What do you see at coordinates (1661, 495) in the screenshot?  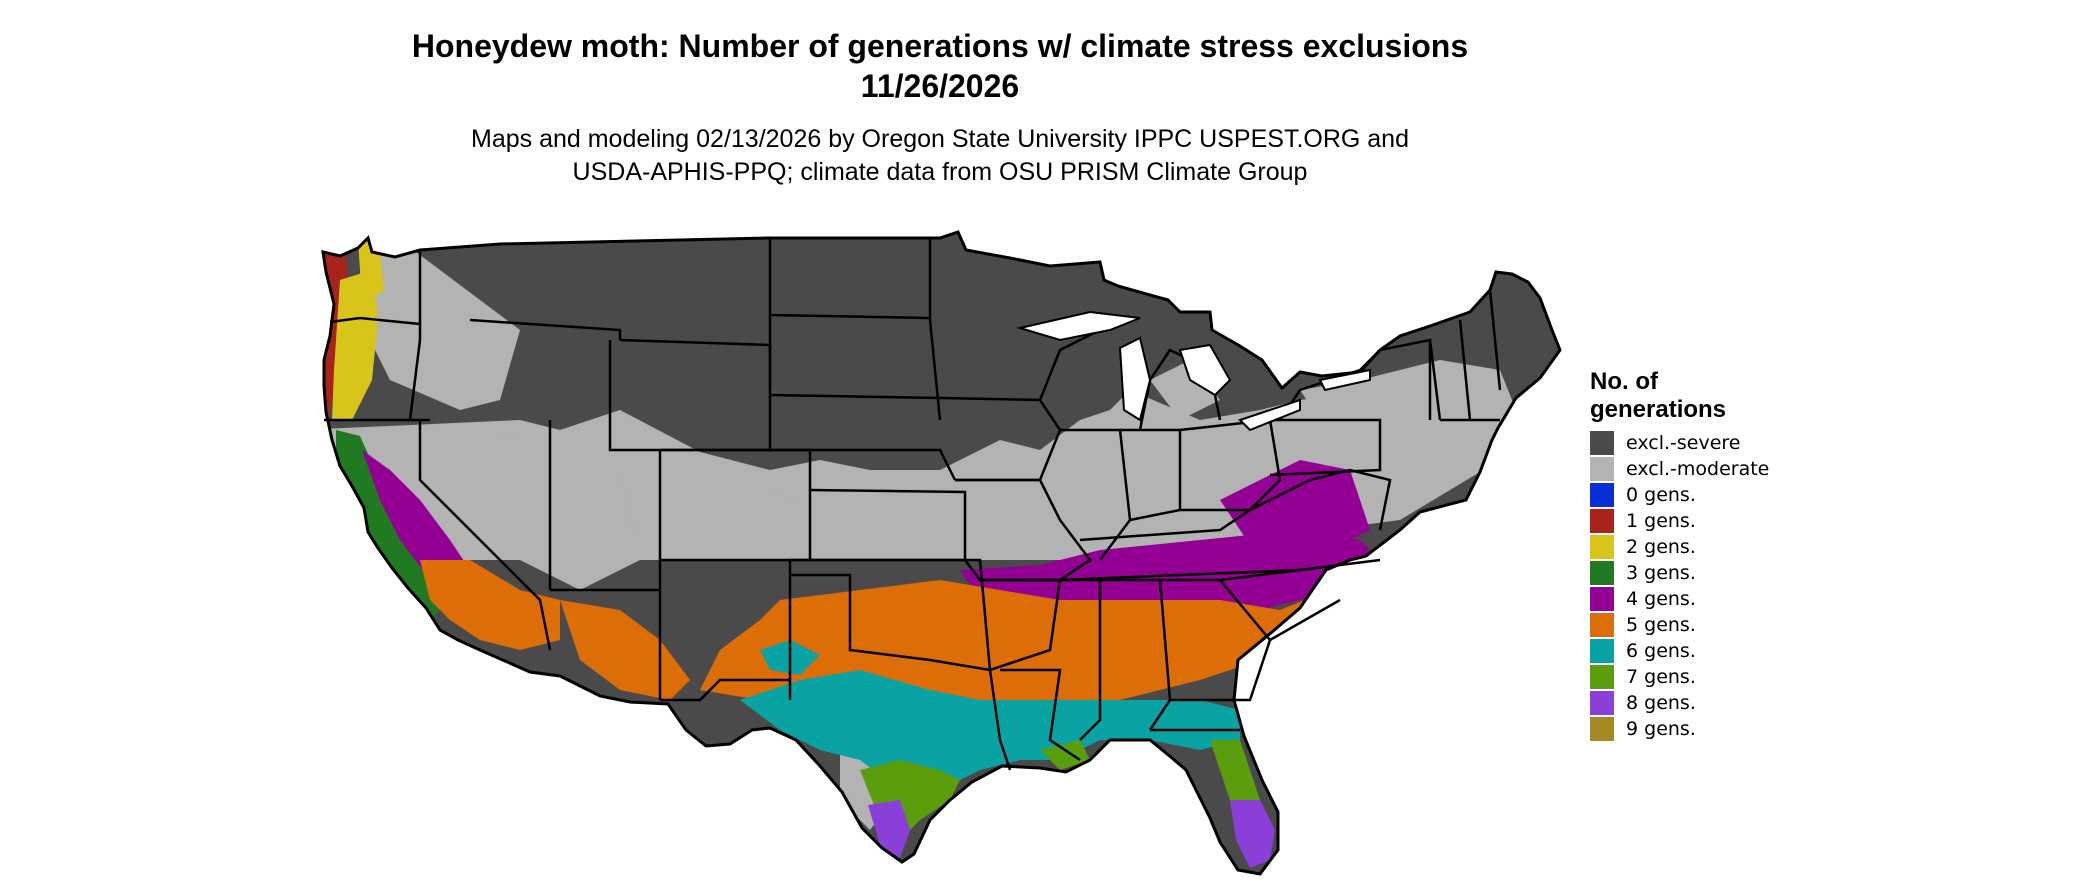 I see `legend-label: 0 gens.` at bounding box center [1661, 495].